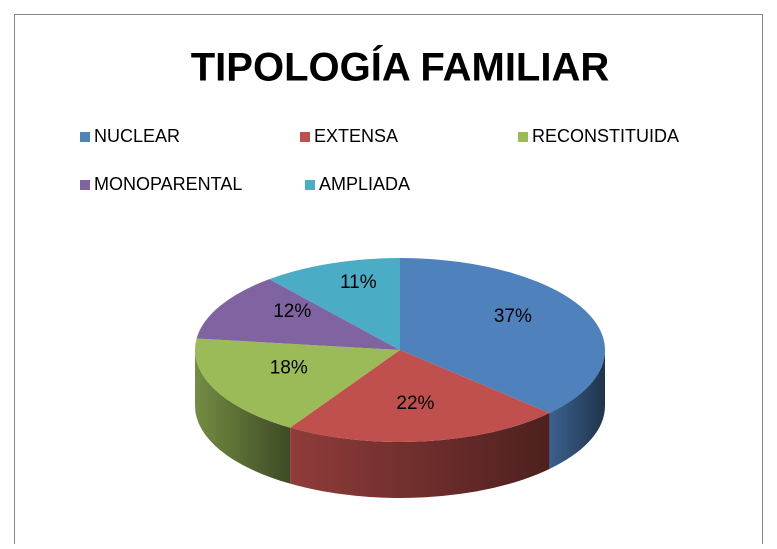  Describe the element at coordinates (289, 368) in the screenshot. I see `data-label: 18%` at that location.